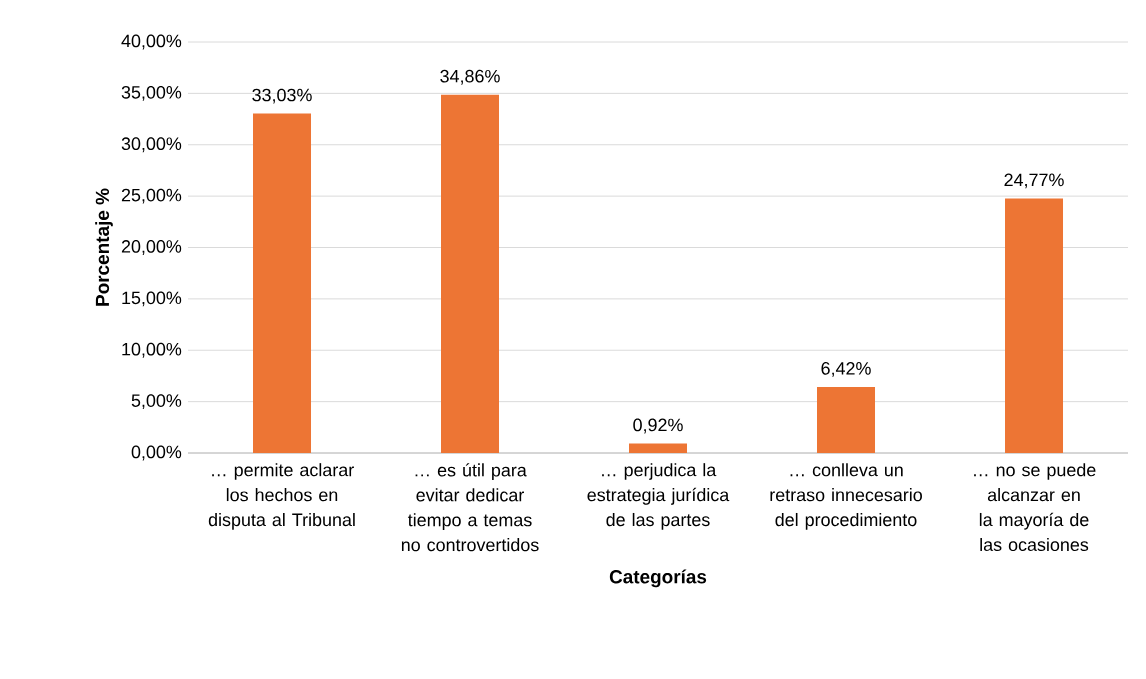 Image resolution: width=1146 pixels, height=679 pixels. I want to click on y-tick-label: 30,00%, so click(151, 145).